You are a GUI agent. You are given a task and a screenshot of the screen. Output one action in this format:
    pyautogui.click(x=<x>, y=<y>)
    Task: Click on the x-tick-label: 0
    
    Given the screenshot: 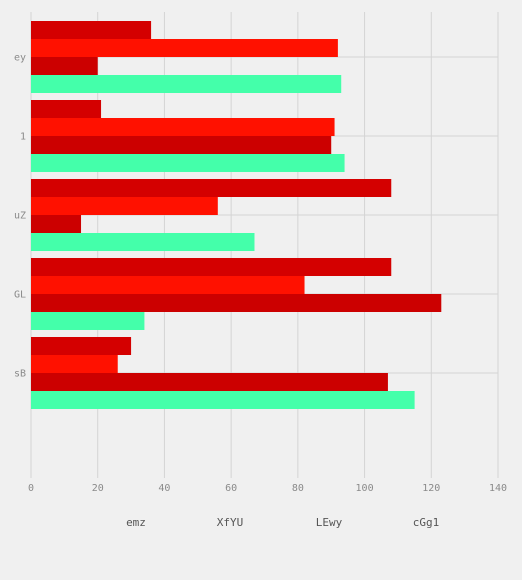 What is the action you would take?
    pyautogui.click(x=31, y=488)
    